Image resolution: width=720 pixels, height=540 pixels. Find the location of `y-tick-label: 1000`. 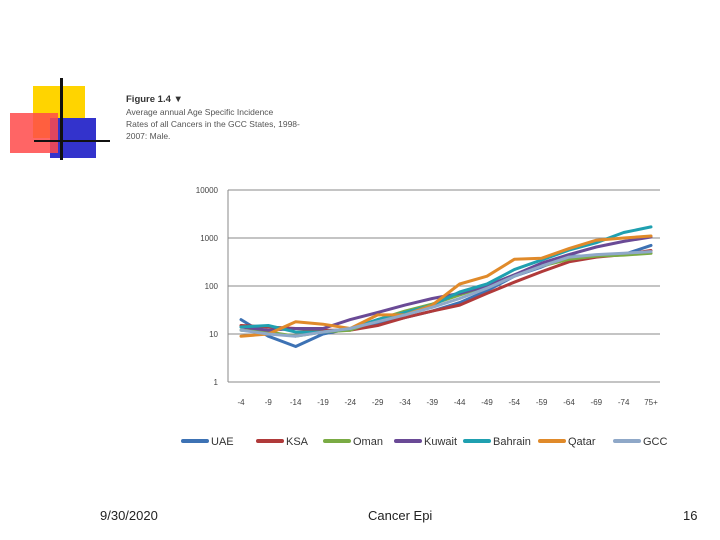

y-tick-label: 1000 is located at coordinates (209, 238).